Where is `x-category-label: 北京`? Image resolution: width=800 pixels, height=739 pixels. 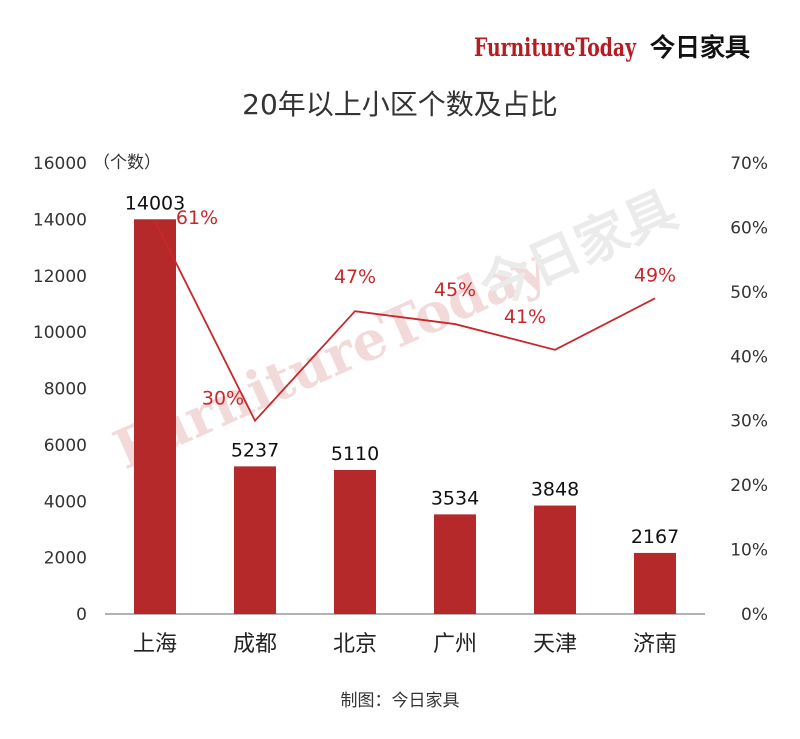
x-category-label: 北京 is located at coordinates (355, 644).